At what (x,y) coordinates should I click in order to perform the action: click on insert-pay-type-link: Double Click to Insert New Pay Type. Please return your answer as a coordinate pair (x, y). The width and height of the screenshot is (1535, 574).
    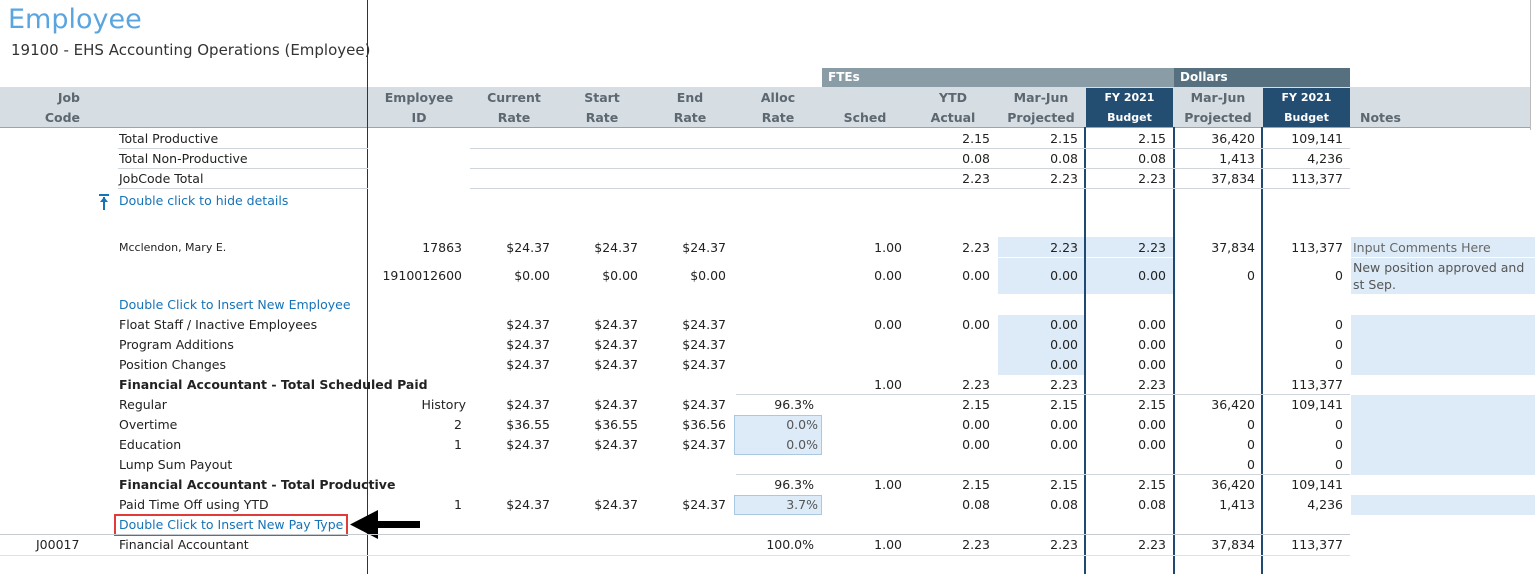
    Looking at the image, I should click on (231, 524).